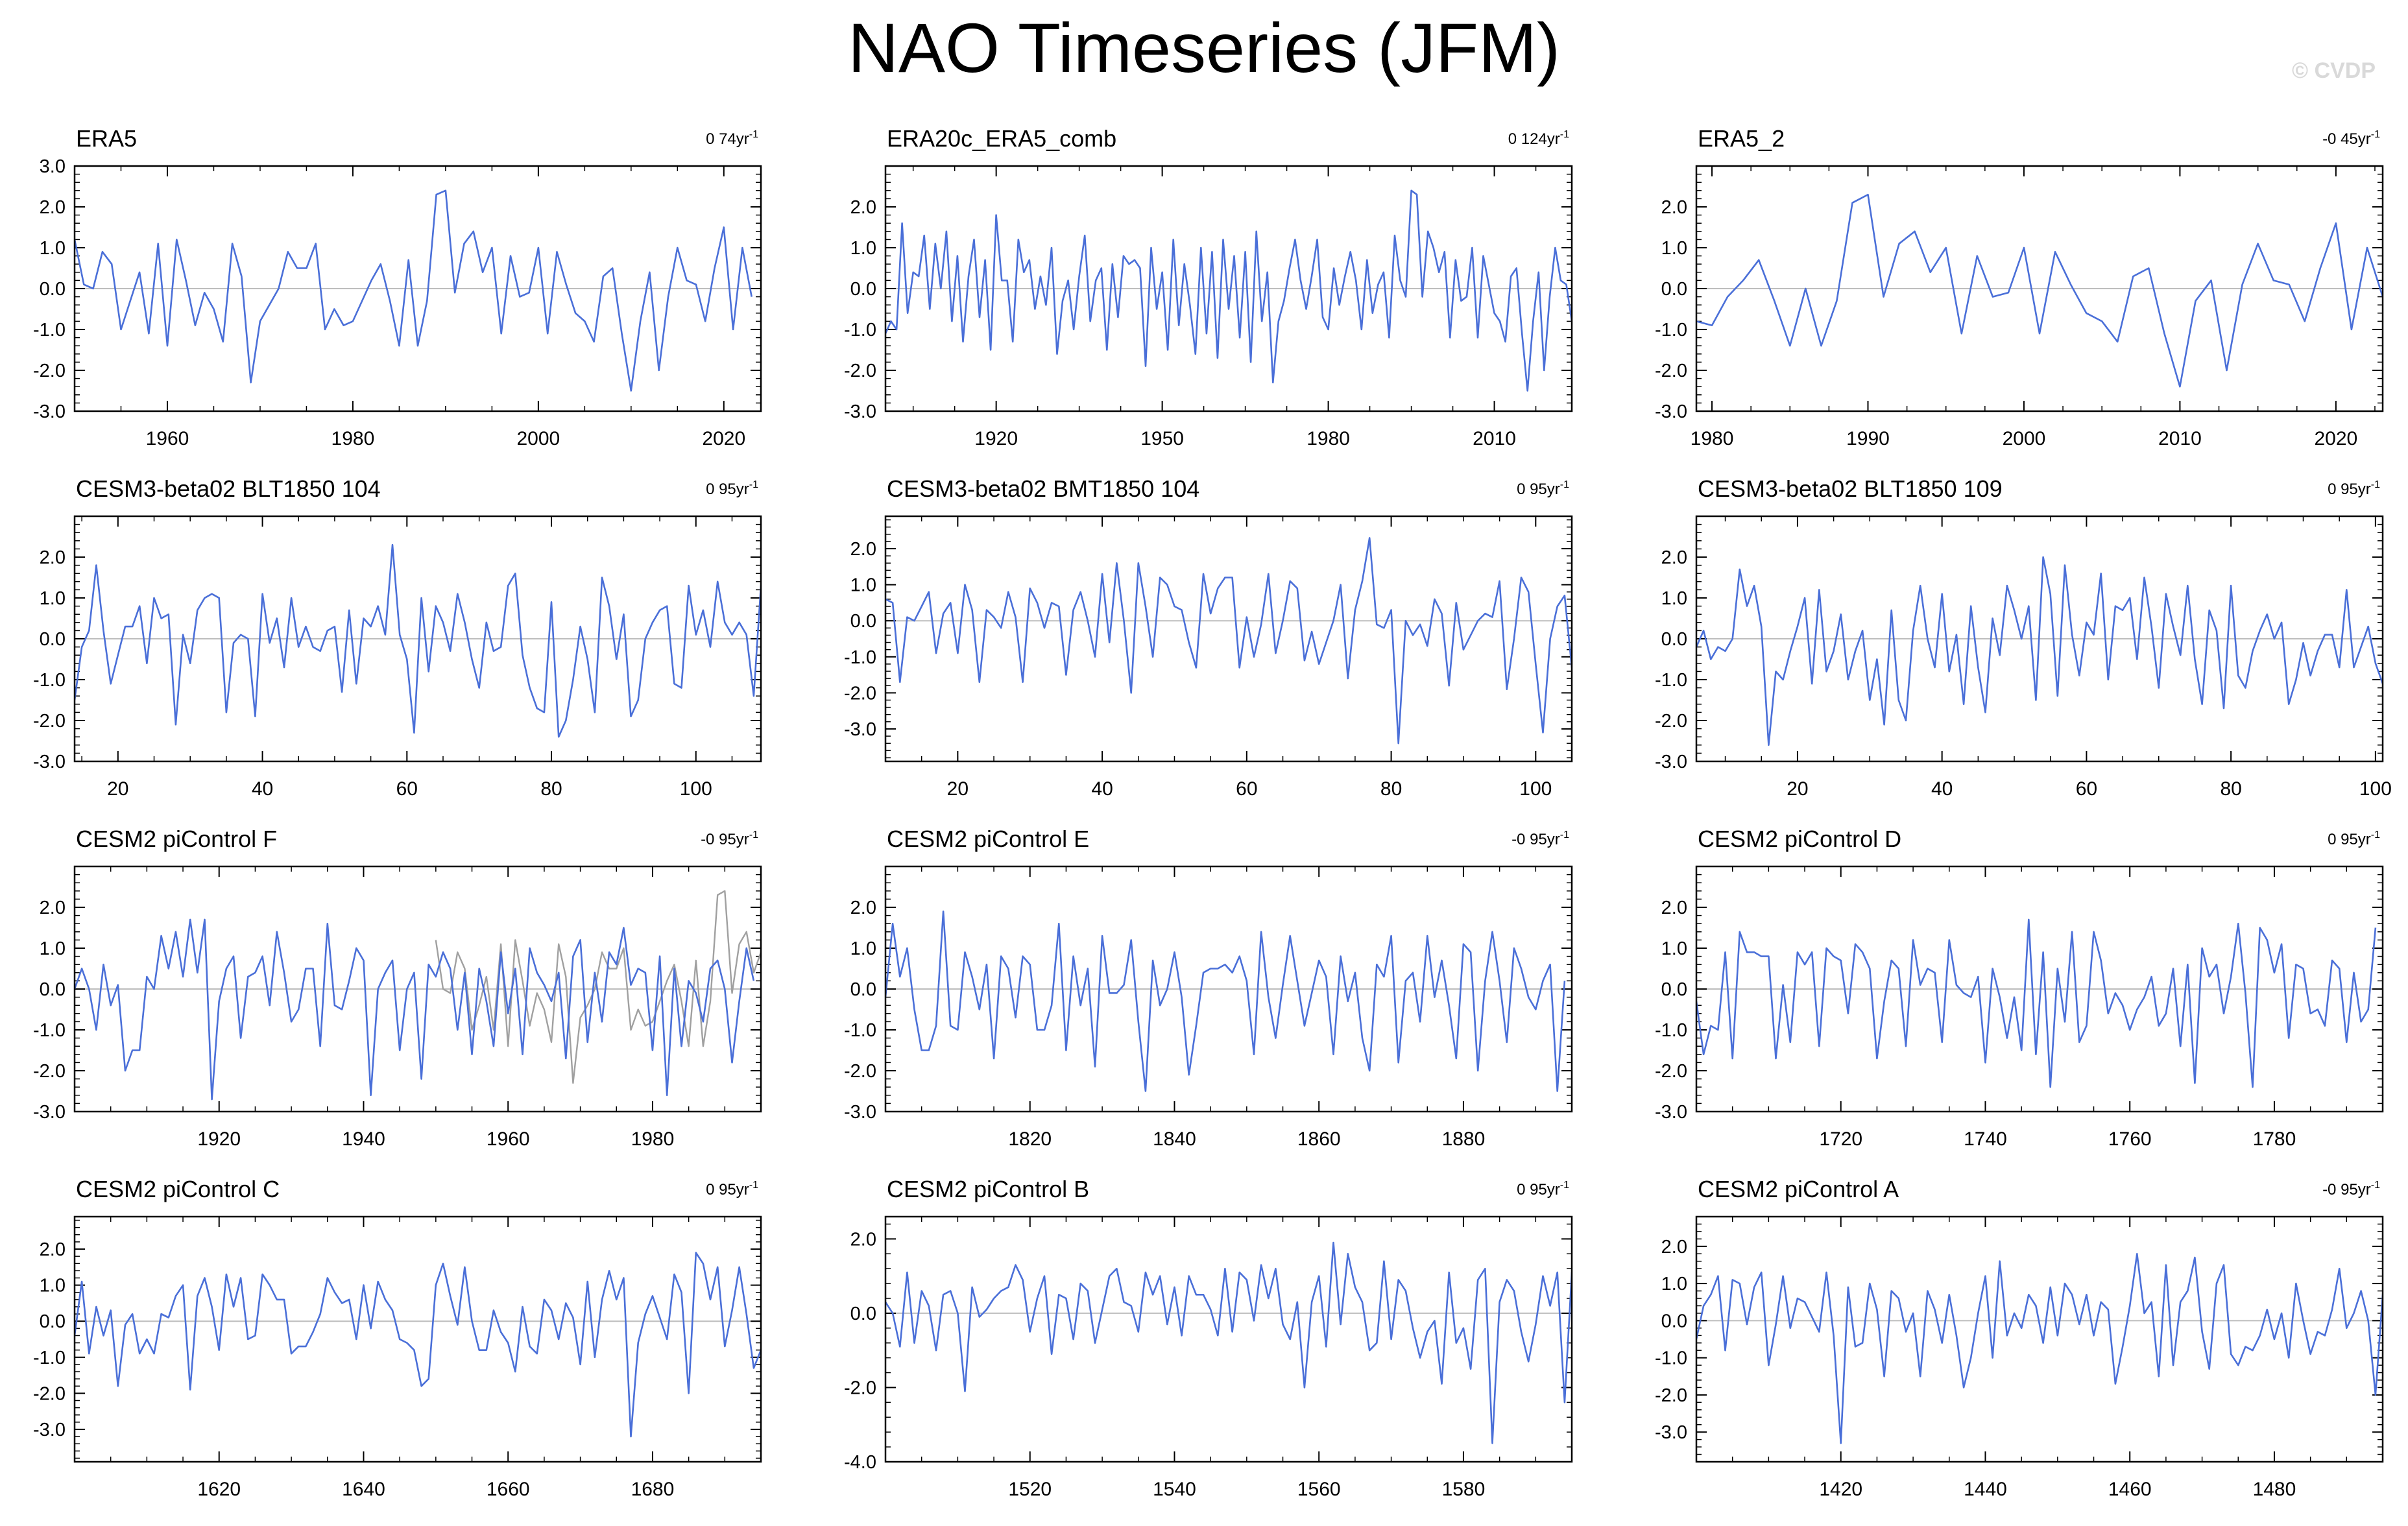 The width and height of the screenshot is (2408, 1526). What do you see at coordinates (1174, 1139) in the screenshot?
I see `x-tick-label: 1840` at bounding box center [1174, 1139].